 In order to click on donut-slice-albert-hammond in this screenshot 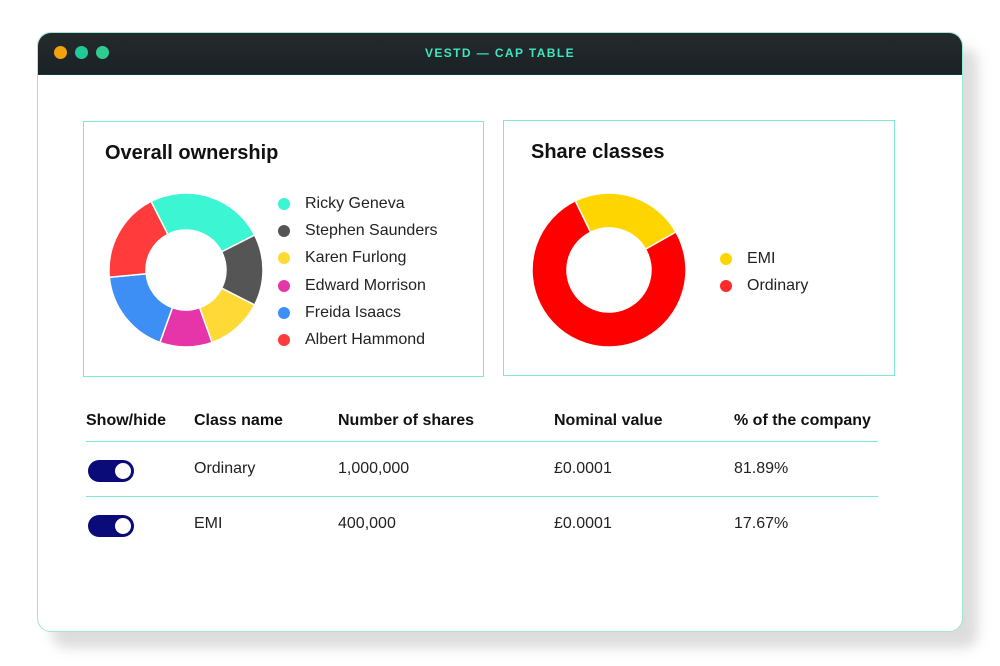, I will do `click(138, 239)`.